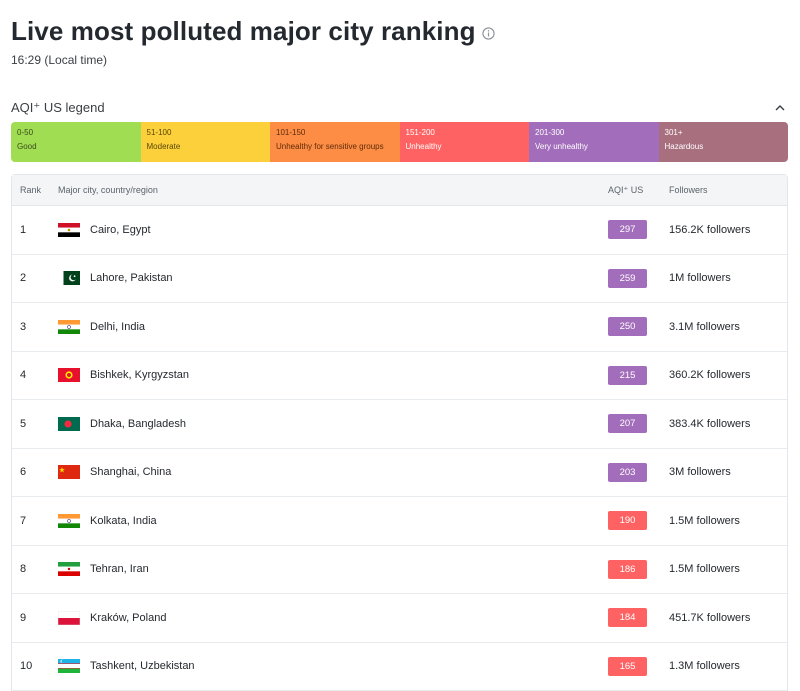 This screenshot has height=691, width=800. I want to click on legend-segment: 201-300 Very unhealthy, so click(594, 142).